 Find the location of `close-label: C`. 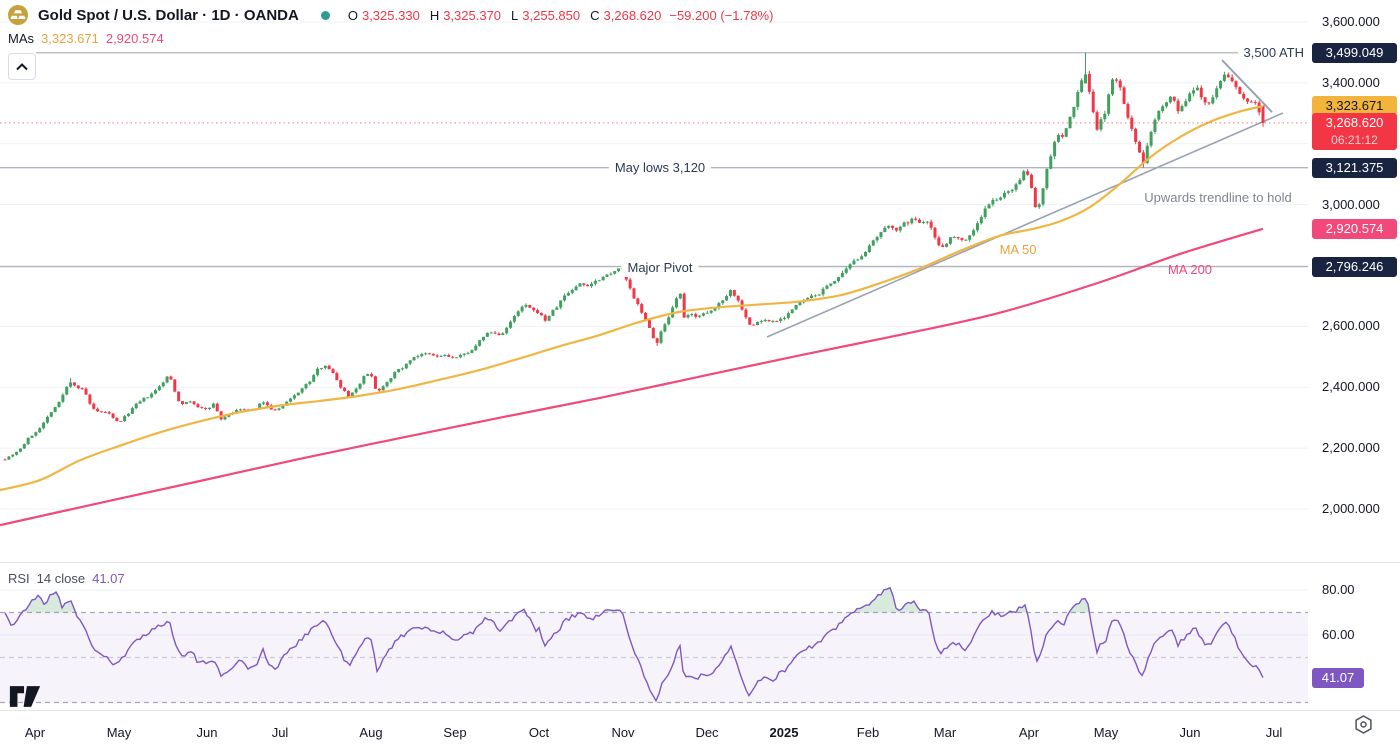

close-label: C is located at coordinates (595, 15).